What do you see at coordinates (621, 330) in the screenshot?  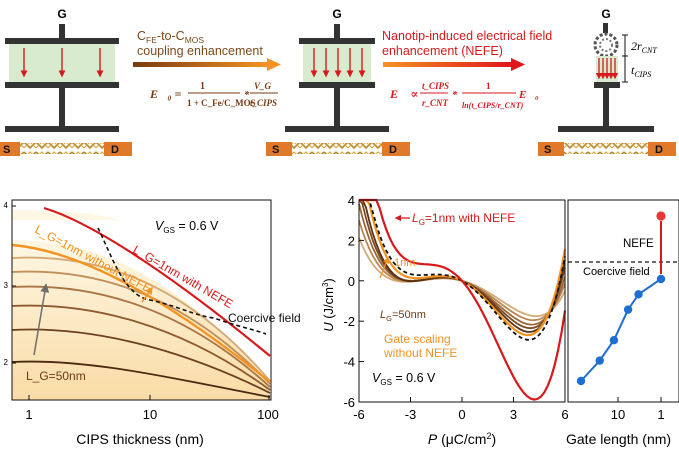 I see `series-line` at bounding box center [621, 330].